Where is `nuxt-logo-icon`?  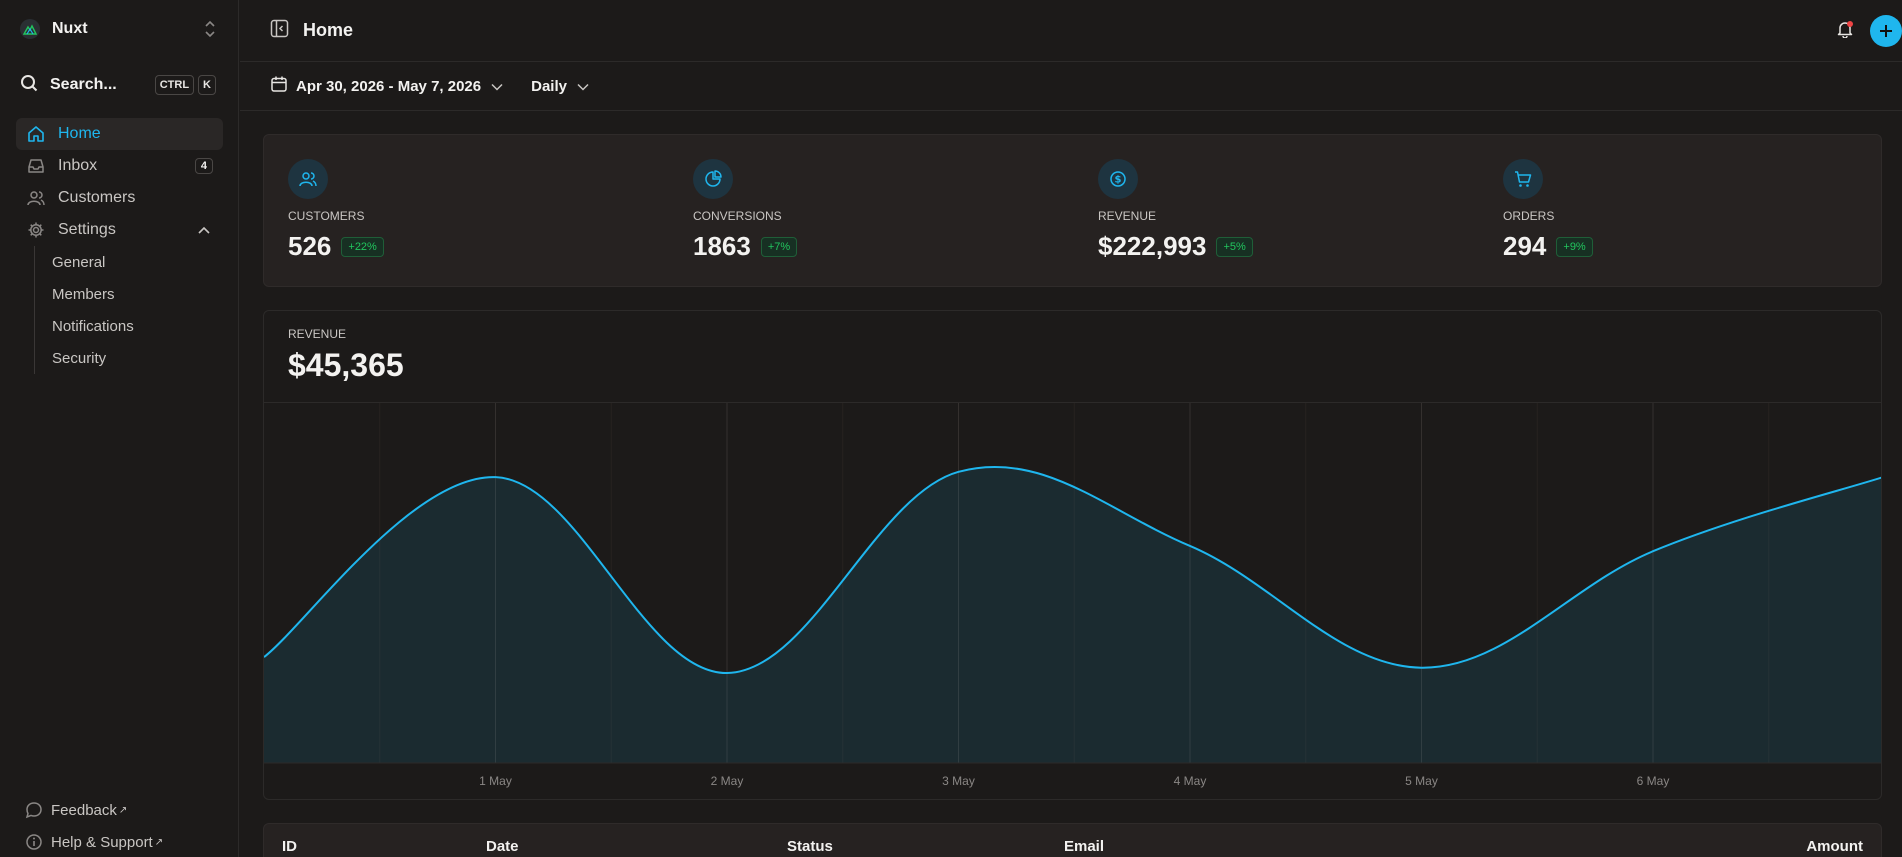 nuxt-logo-icon is located at coordinates (30, 29).